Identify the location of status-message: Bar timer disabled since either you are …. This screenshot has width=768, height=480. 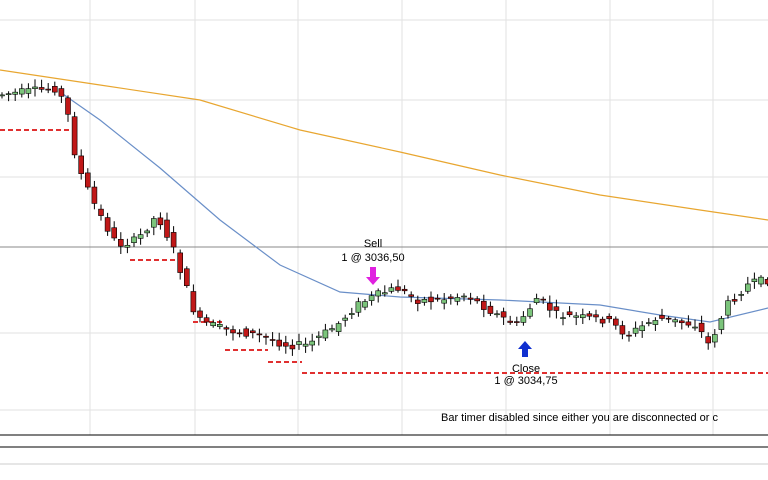
(579, 418).